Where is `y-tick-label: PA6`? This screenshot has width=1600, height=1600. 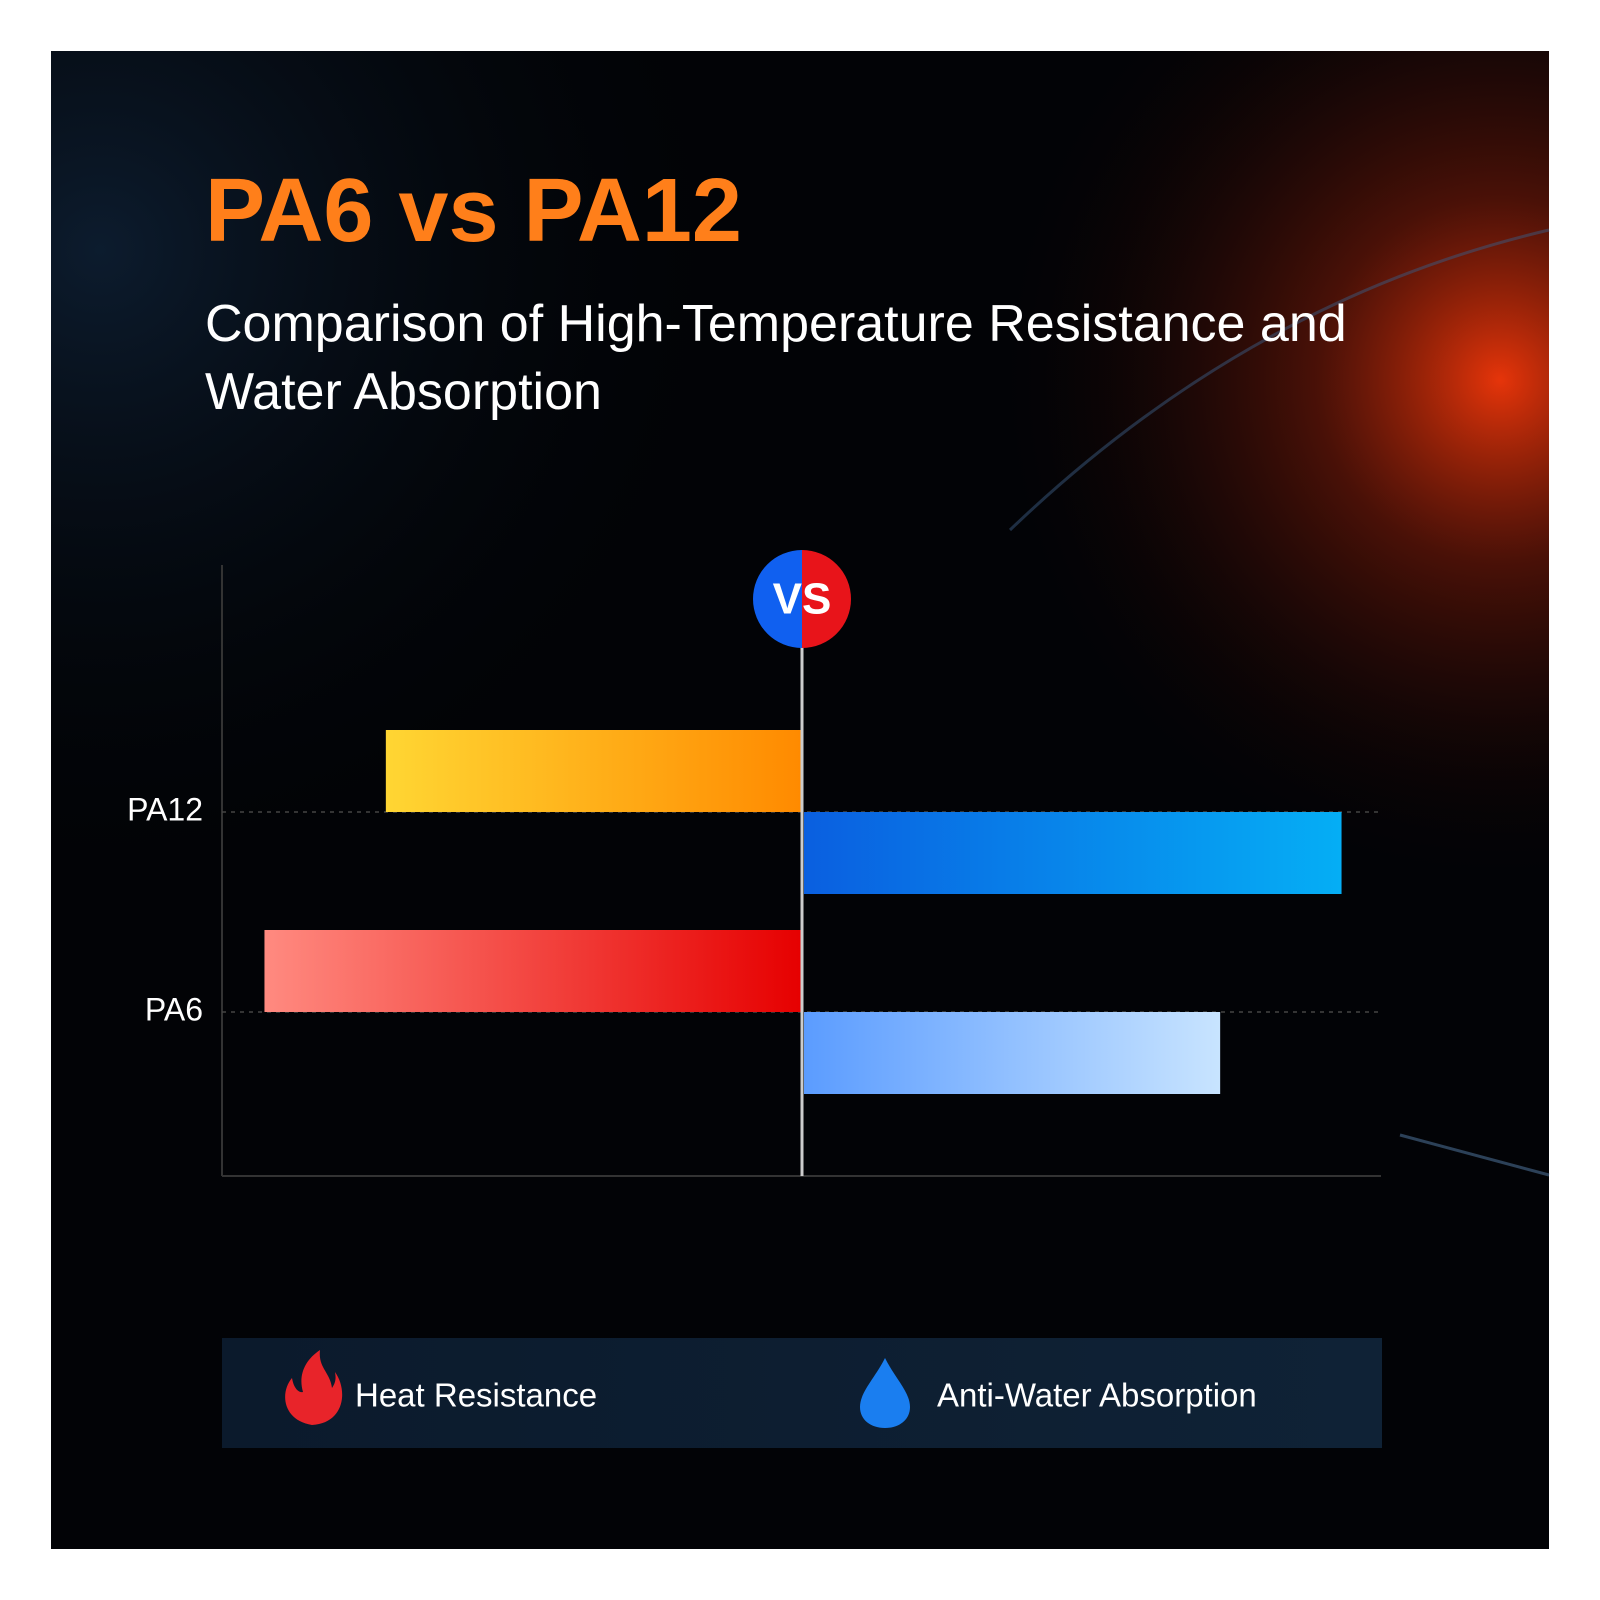 y-tick-label: PA6 is located at coordinates (174, 1009).